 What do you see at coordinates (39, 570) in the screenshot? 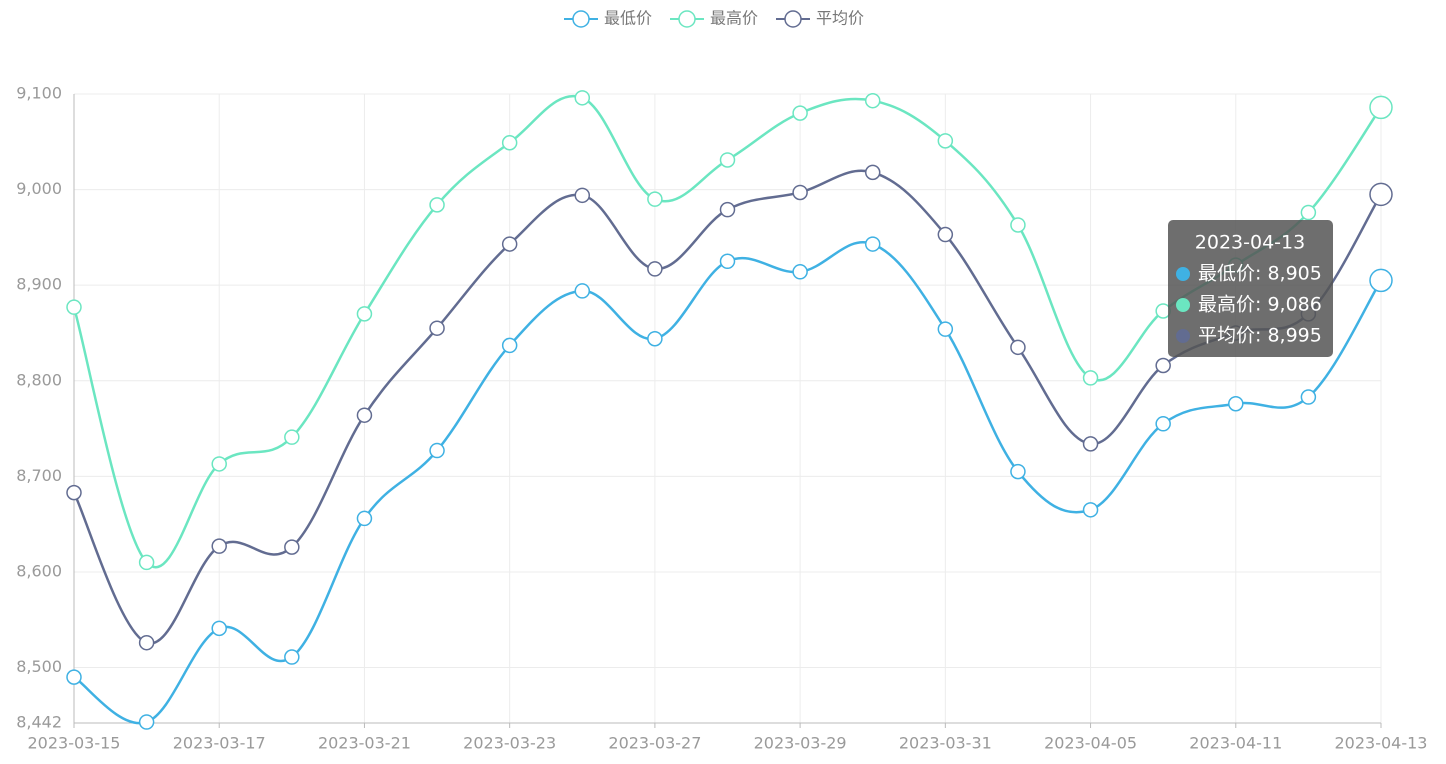
I see `y-tick-label: 8,600` at bounding box center [39, 570].